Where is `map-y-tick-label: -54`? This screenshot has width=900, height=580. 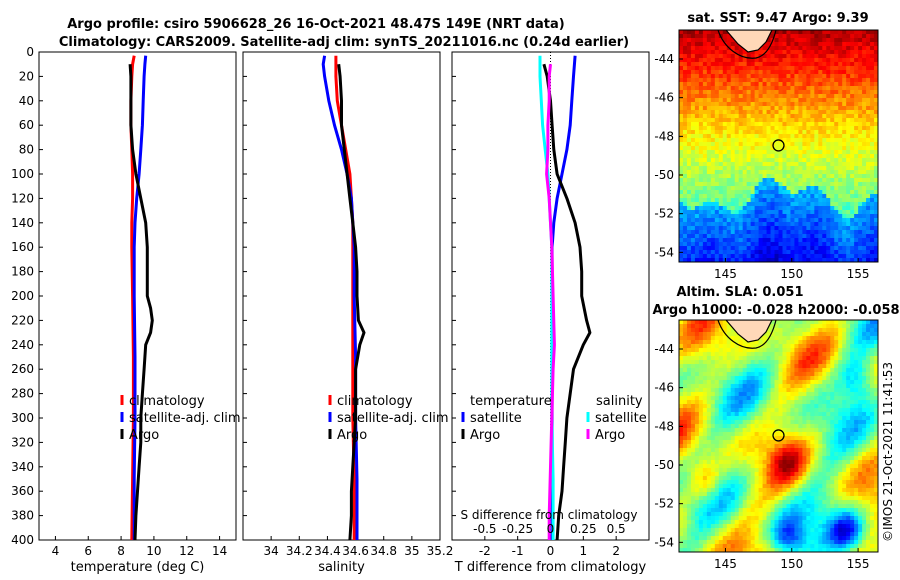
map-y-tick-label: -54 is located at coordinates (664, 252).